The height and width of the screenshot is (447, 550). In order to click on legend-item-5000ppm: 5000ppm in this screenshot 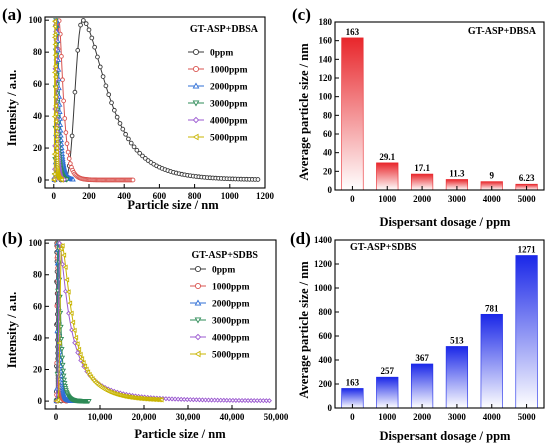, I will do `click(218, 139)`.